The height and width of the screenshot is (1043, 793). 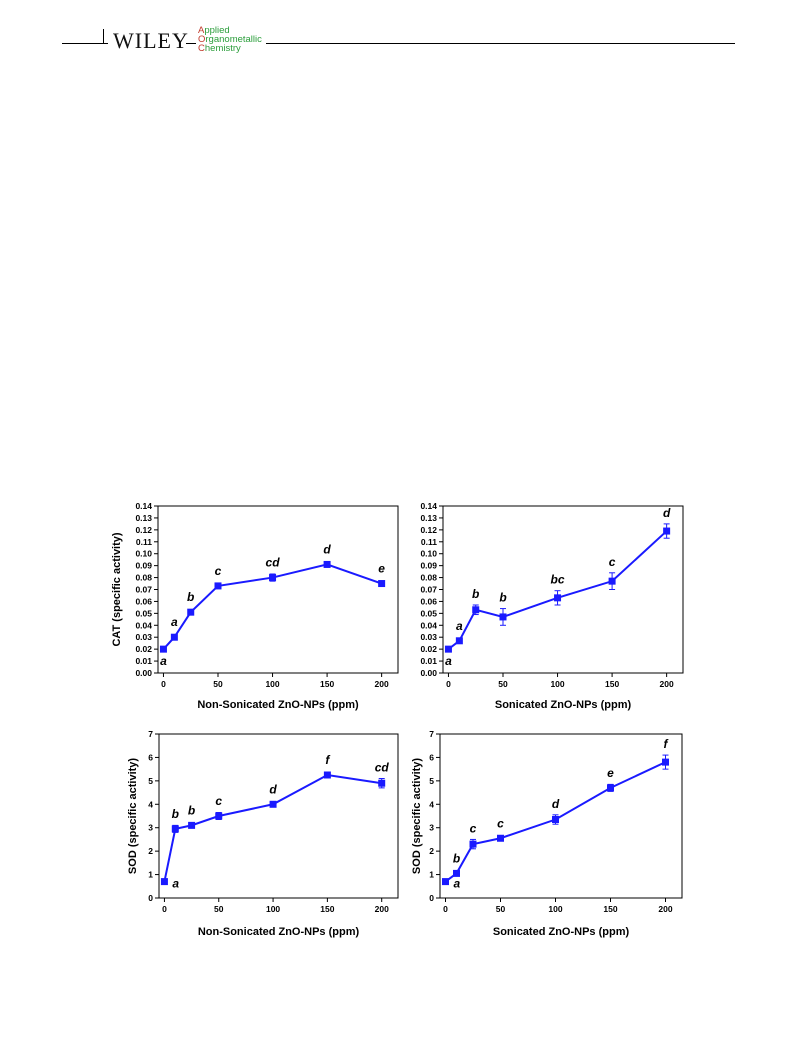 I want to click on journal-line-1-rest: pplied, so click(x=217, y=30).